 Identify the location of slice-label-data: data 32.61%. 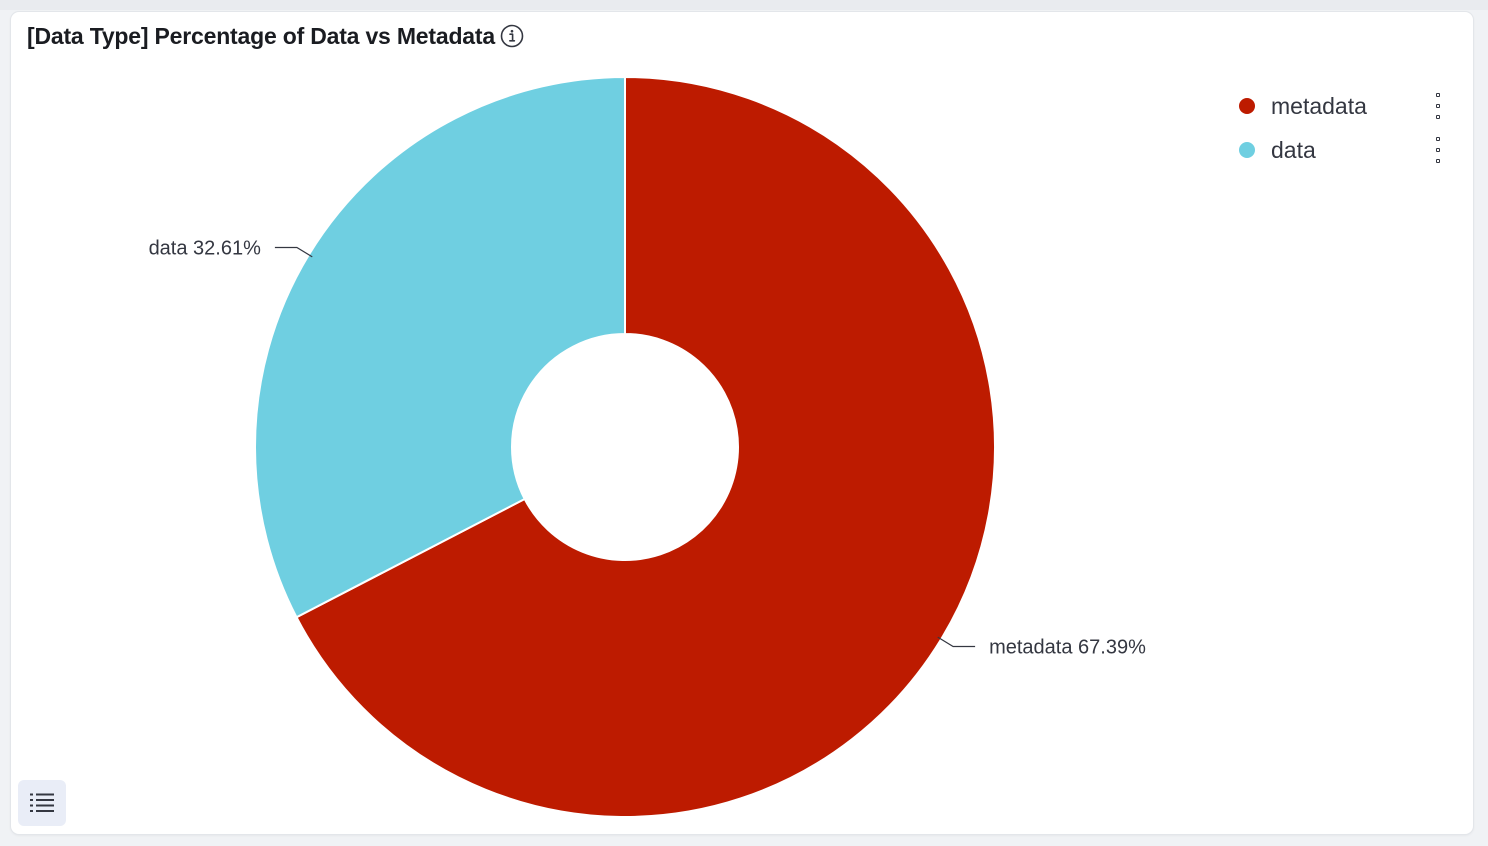
(205, 248).